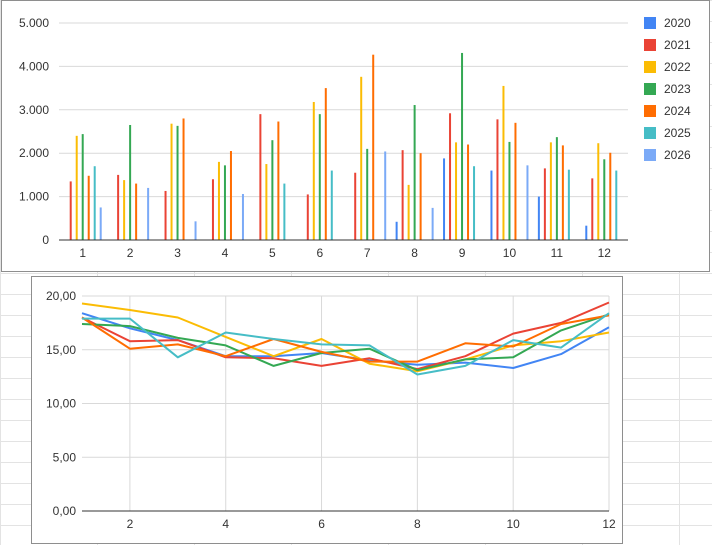 The height and width of the screenshot is (545, 712). I want to click on legend-label: 2023, so click(677, 89).